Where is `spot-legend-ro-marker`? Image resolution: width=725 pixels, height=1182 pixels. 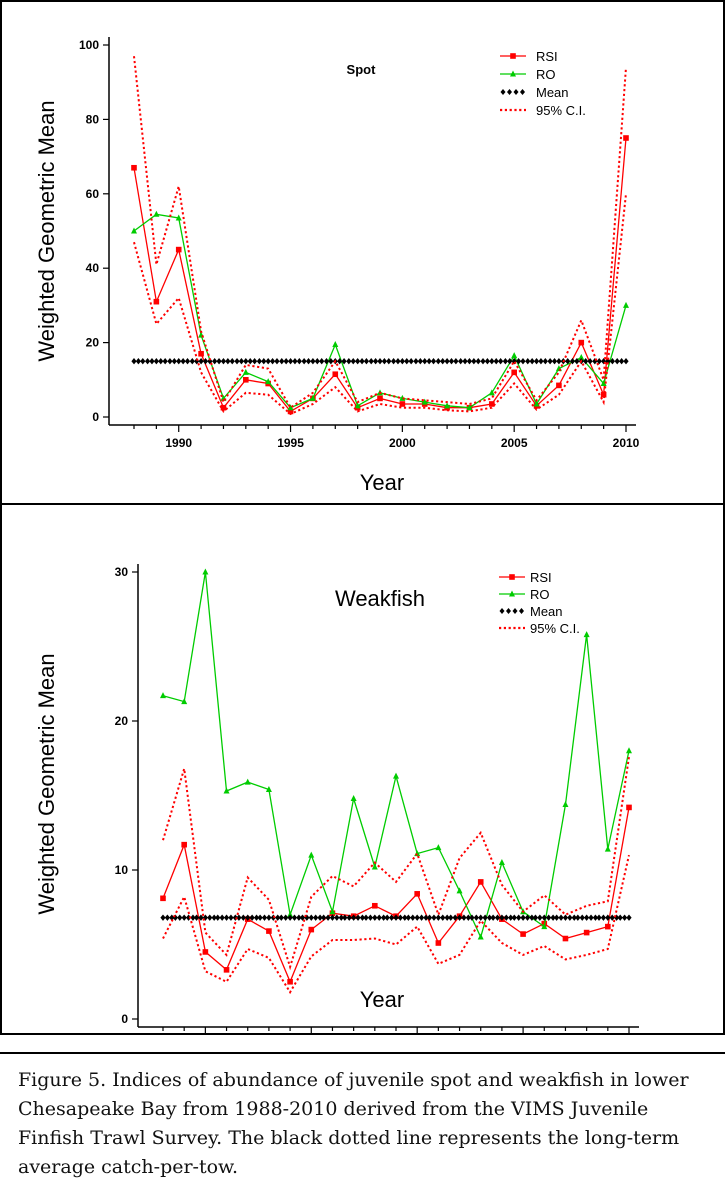 spot-legend-ro-marker is located at coordinates (513, 73).